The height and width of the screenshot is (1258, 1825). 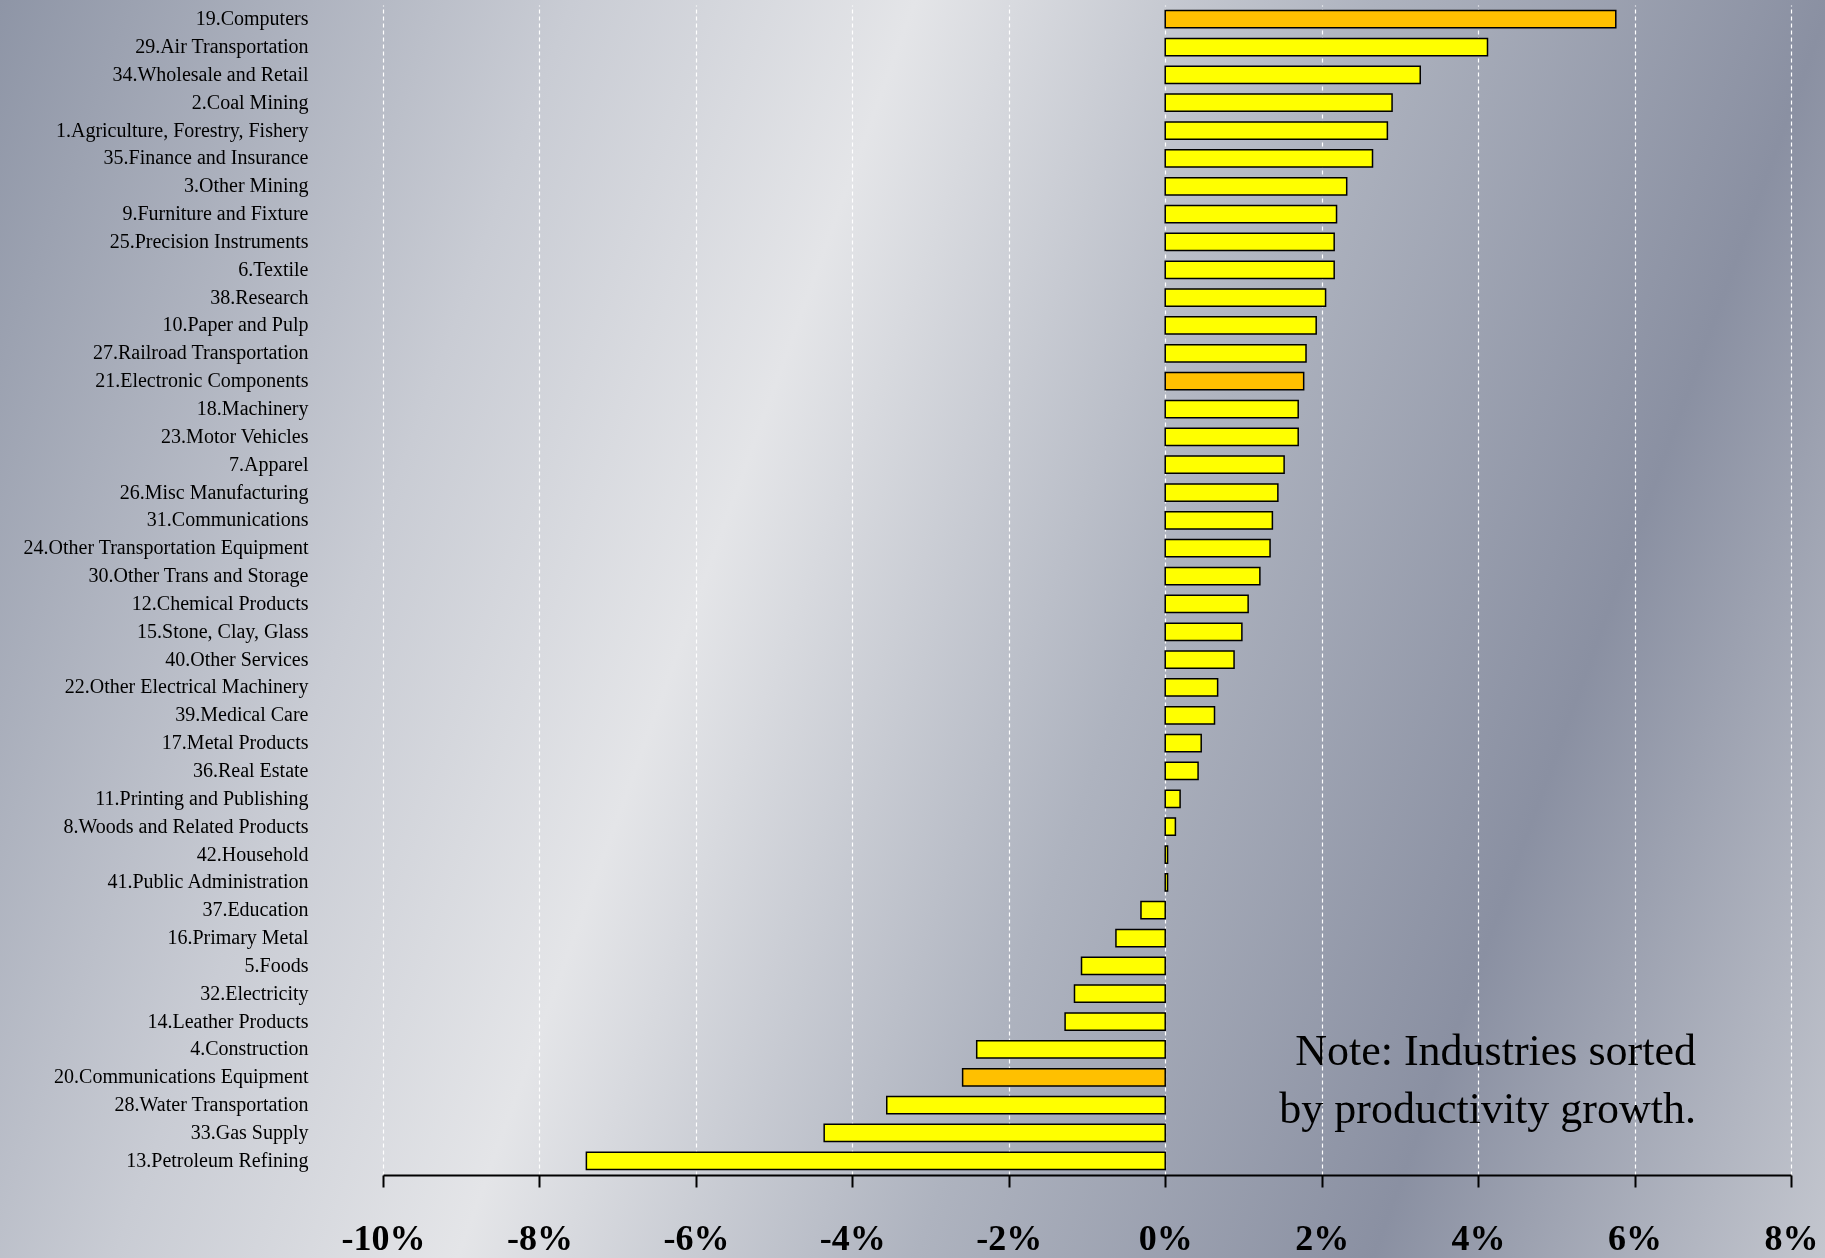 I want to click on y-tick-label: 14.Leather Products, so click(x=228, y=1020).